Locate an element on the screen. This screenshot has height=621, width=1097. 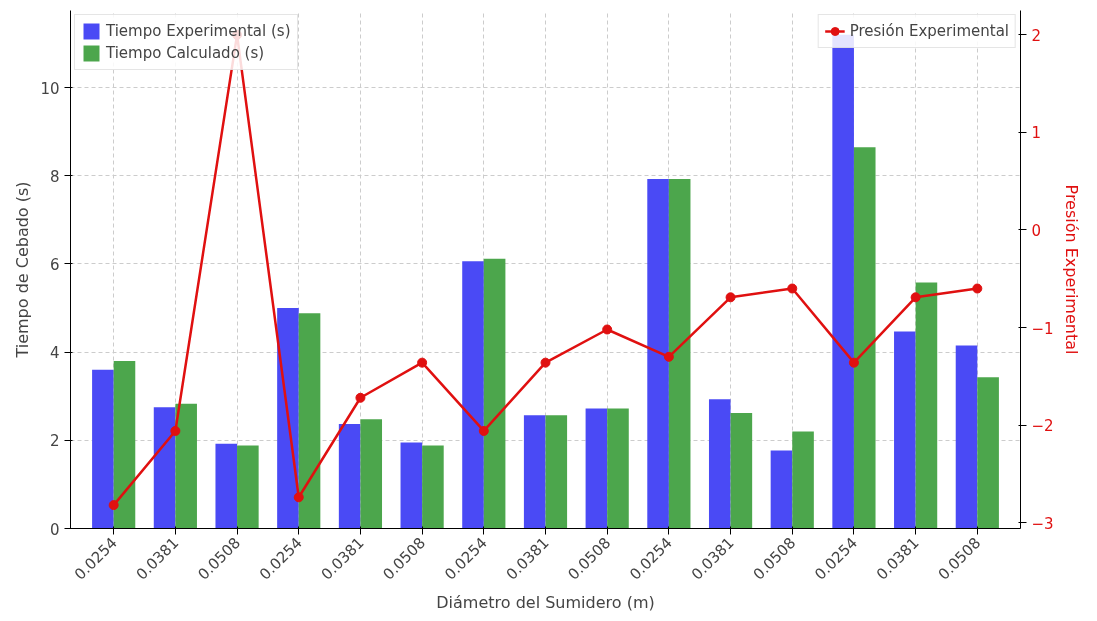
y-tick-label: 2 is located at coordinates (54, 441).